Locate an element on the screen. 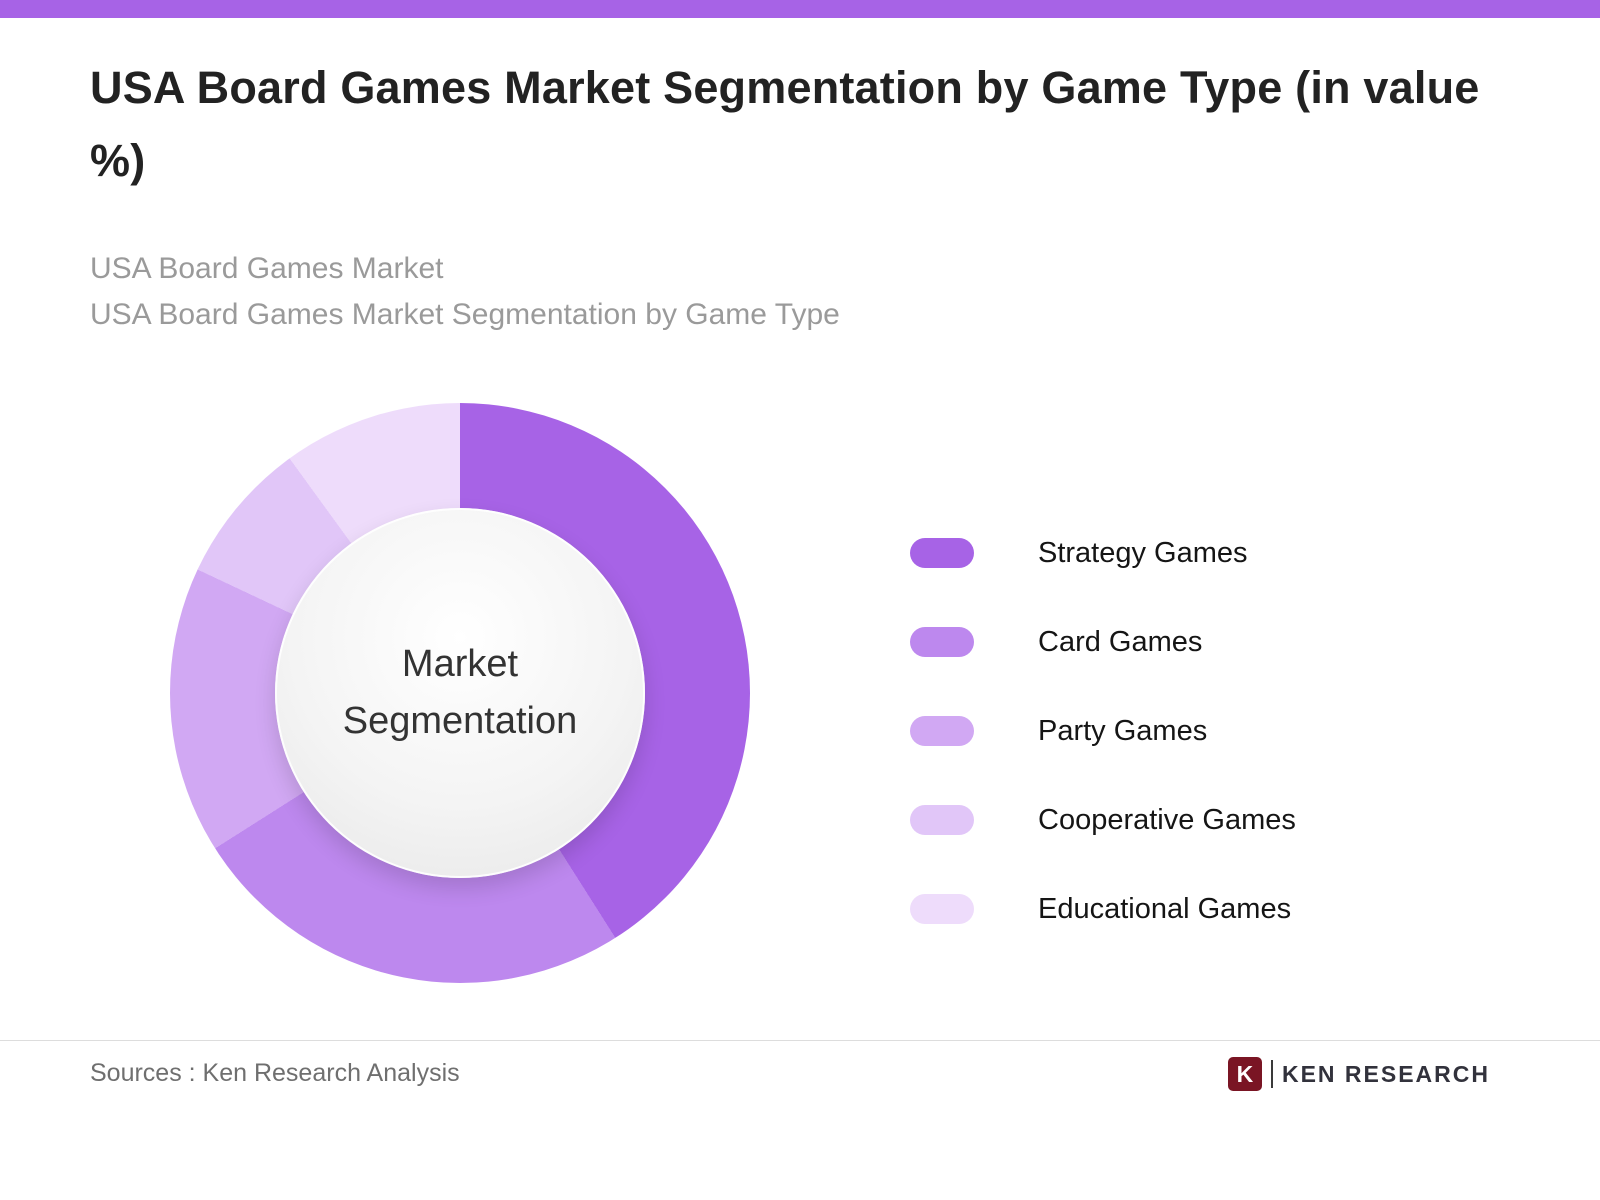 This screenshot has width=1600, height=1200. legend-item: Strategy Games is located at coordinates (1103, 553).